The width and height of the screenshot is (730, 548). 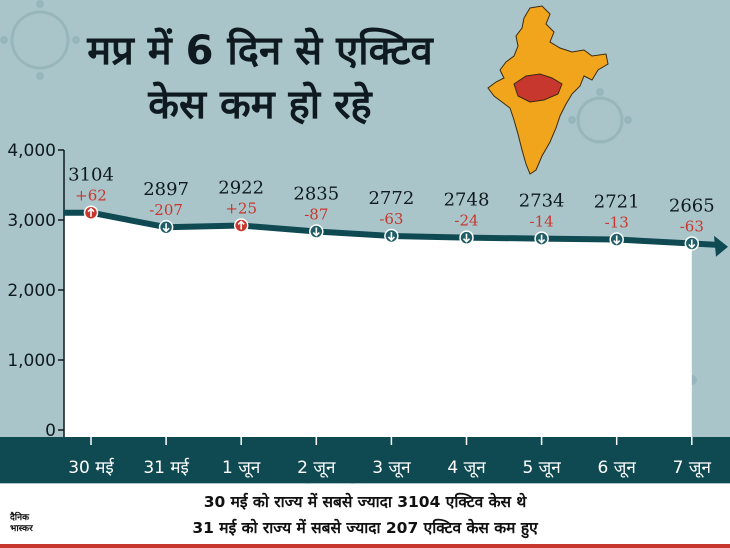 I want to click on change-label: +25, so click(x=241, y=208).